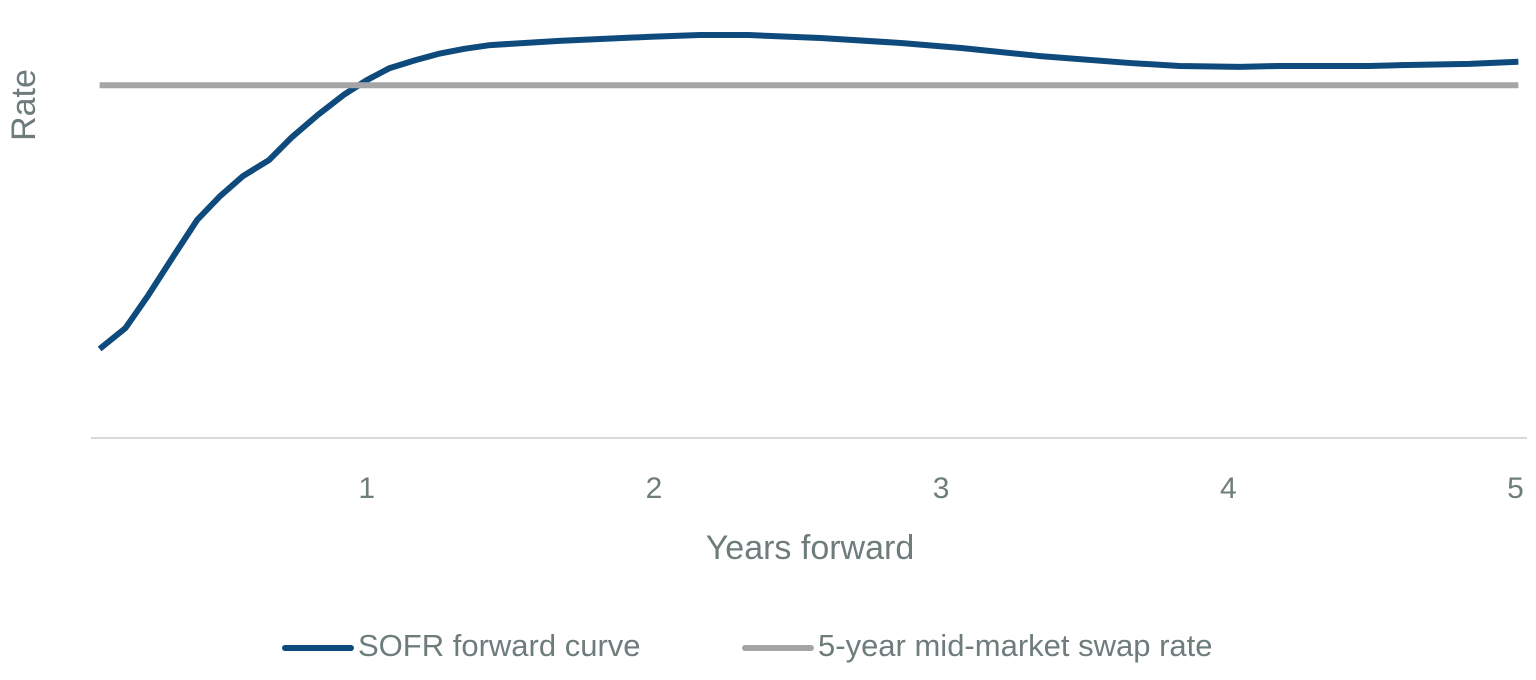 Image resolution: width=1536 pixels, height=680 pixels. I want to click on x-axis-label: Years forward, so click(810, 548).